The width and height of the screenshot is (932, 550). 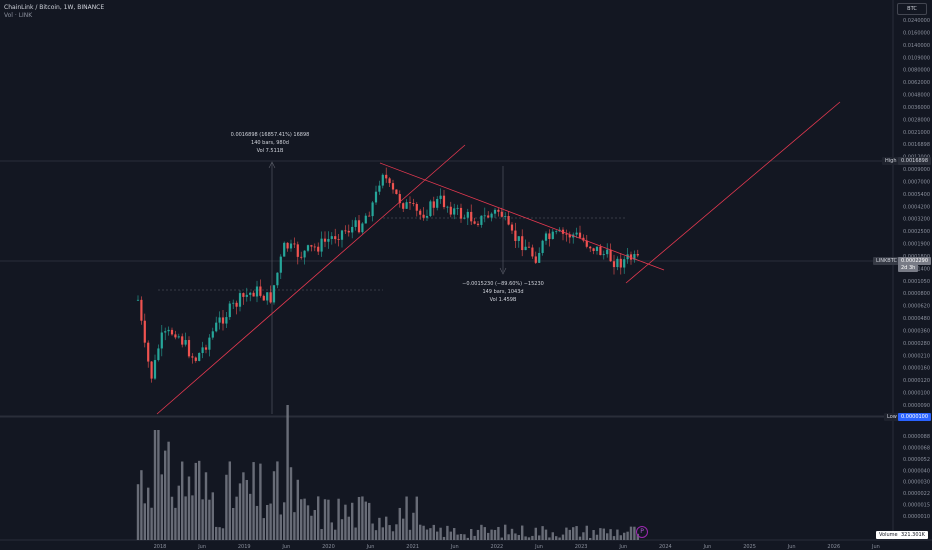 What do you see at coordinates (916, 471) in the screenshot?
I see `volume-axis-label: 0.0000040` at bounding box center [916, 471].